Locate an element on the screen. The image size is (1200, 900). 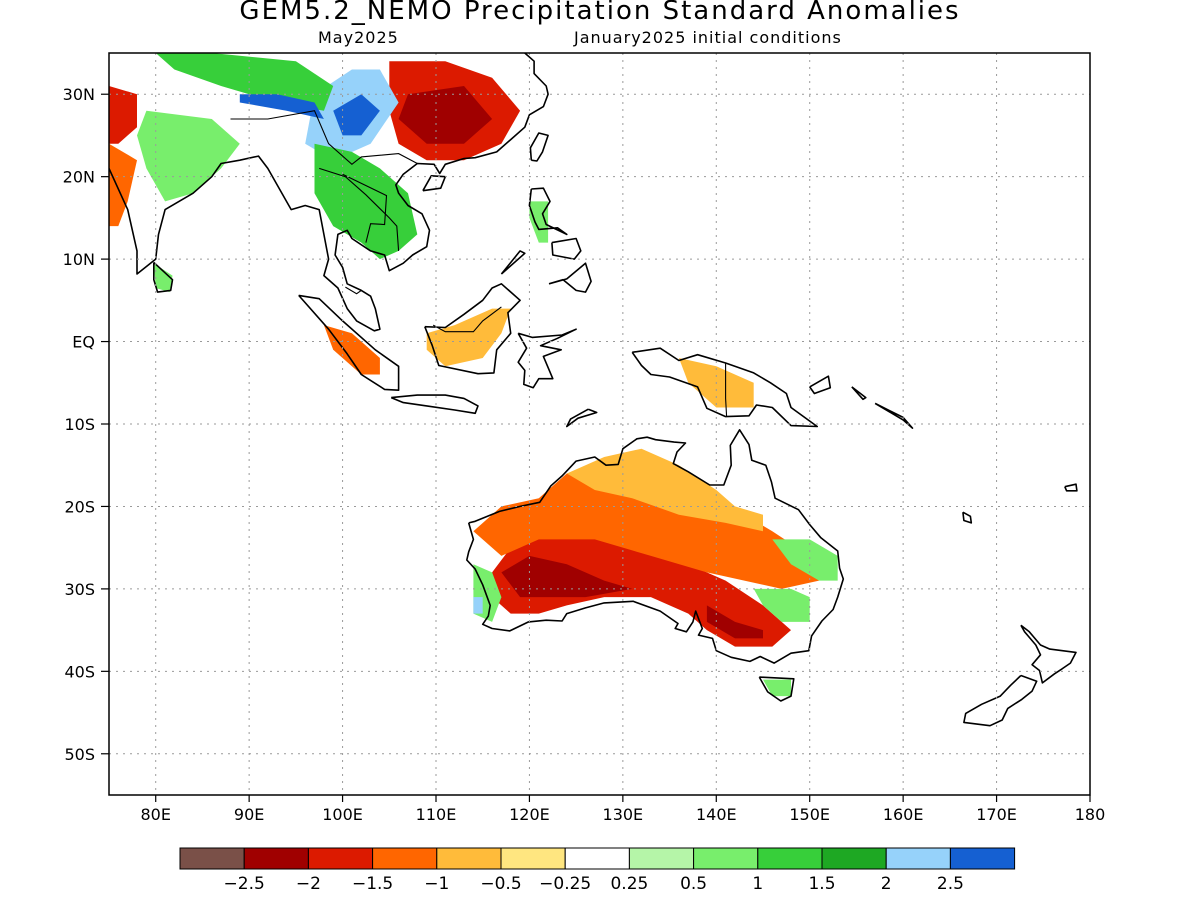
colorbar-label: 0.25 is located at coordinates (629, 884).